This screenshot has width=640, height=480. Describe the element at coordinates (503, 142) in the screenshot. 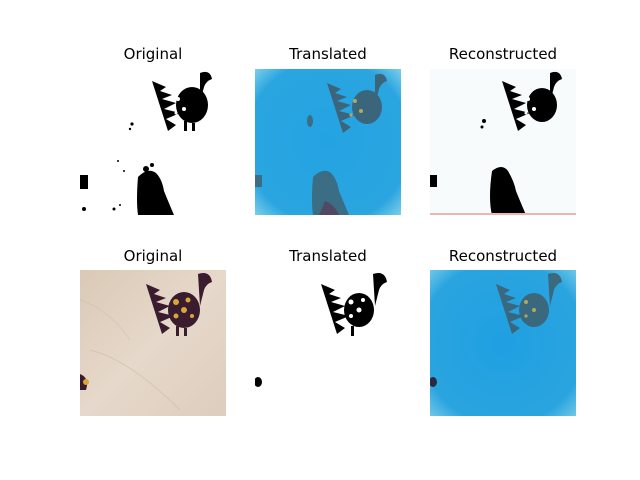

I see `image-reconstructed-binary` at that location.